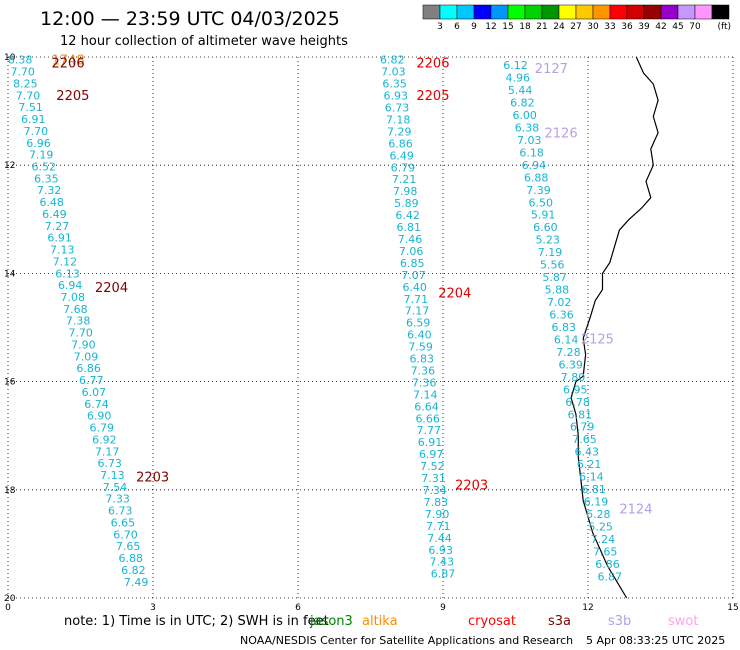 This screenshot has height=650, width=740. Describe the element at coordinates (75, 309) in the screenshot. I see `swh-value: 7.68` at that location.